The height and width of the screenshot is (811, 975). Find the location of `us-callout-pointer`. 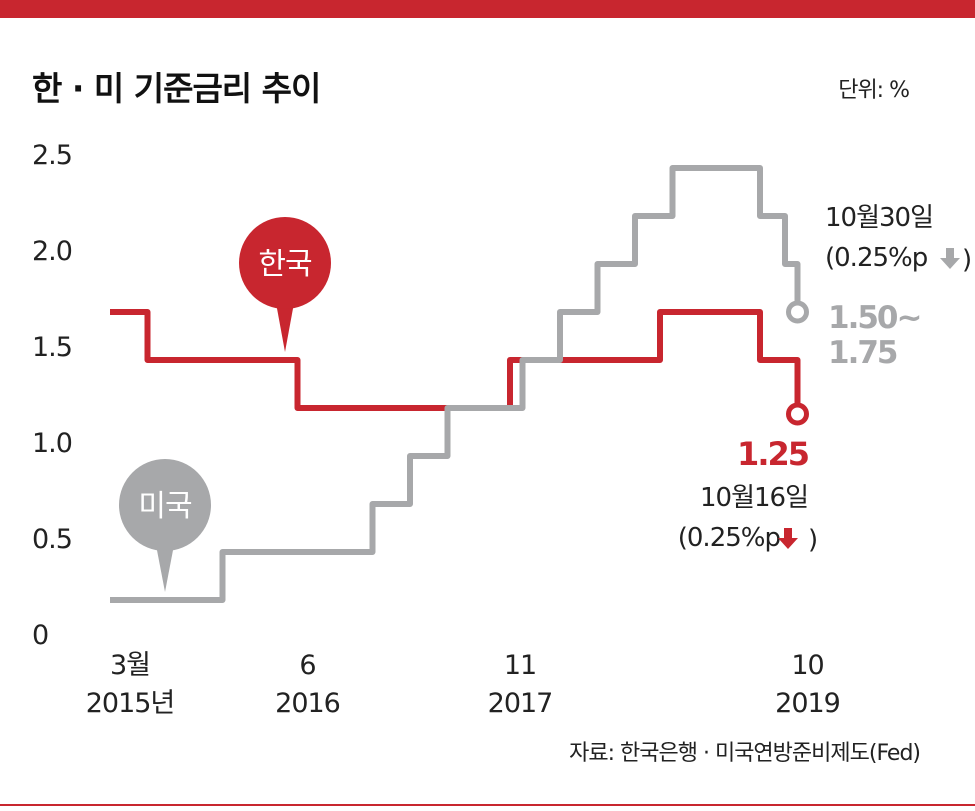

us-callout-pointer is located at coordinates (165, 568).